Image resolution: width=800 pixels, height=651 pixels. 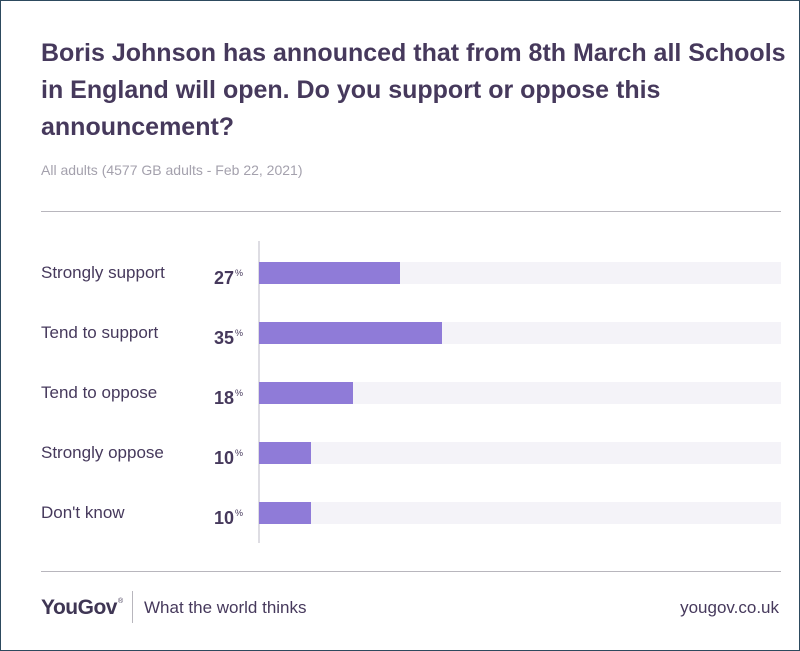 I want to click on category-label: Tend to oppose, so click(x=99, y=392).